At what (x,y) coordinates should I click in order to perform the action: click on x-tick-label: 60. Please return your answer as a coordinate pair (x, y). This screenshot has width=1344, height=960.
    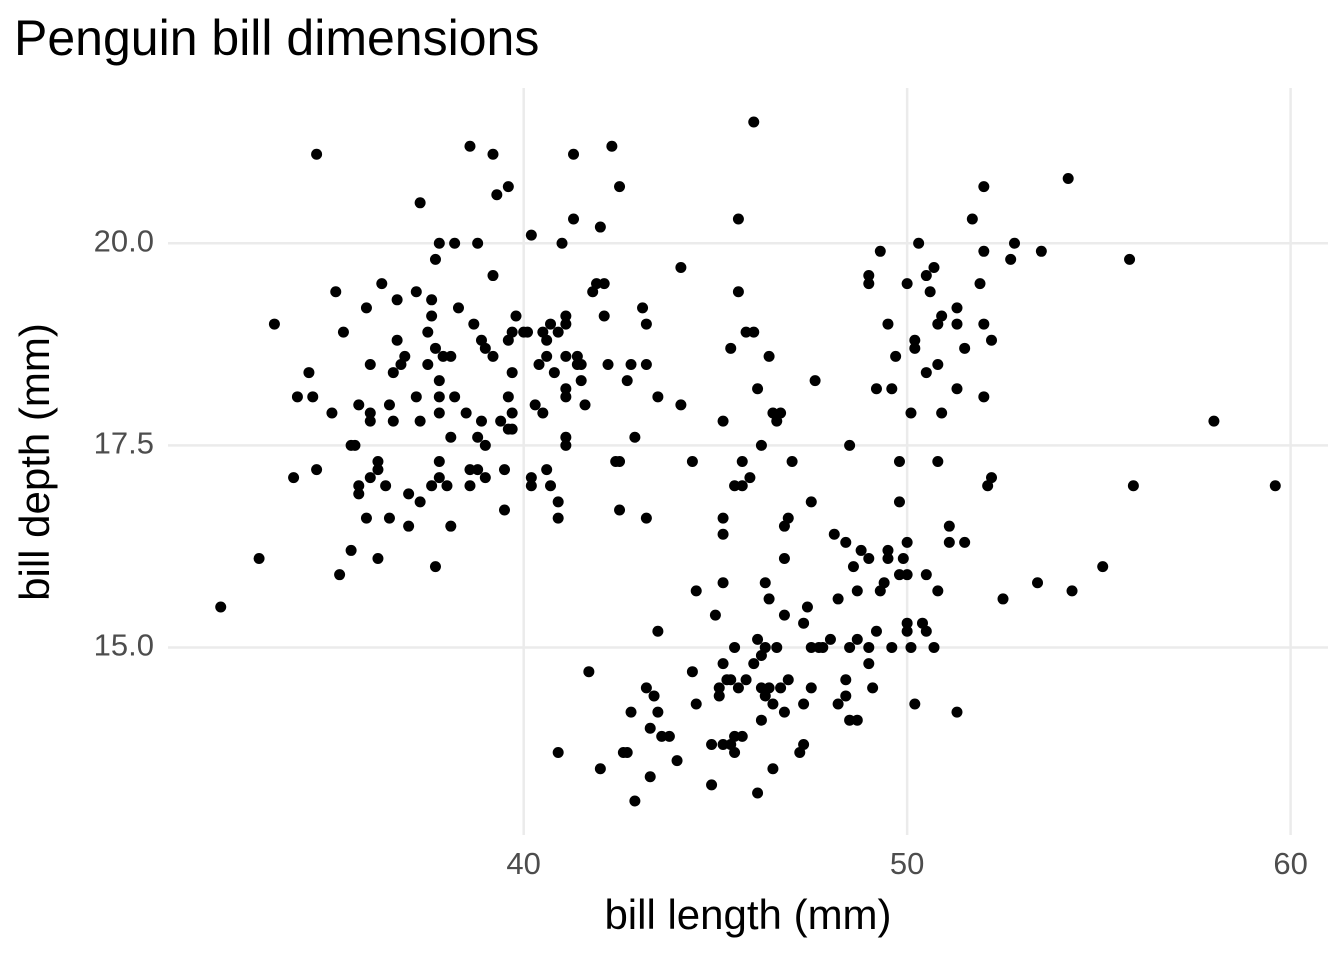
    Looking at the image, I should click on (1290, 863).